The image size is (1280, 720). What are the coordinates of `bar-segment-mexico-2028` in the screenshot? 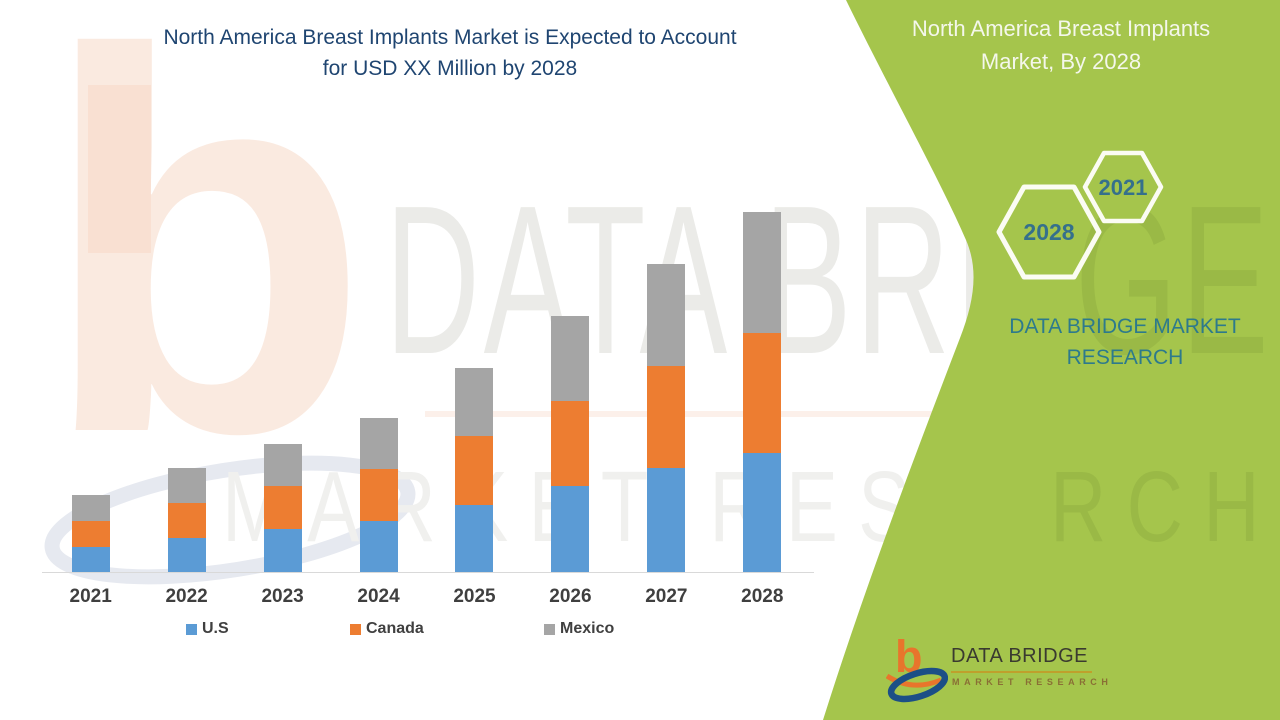 It's located at (762, 272).